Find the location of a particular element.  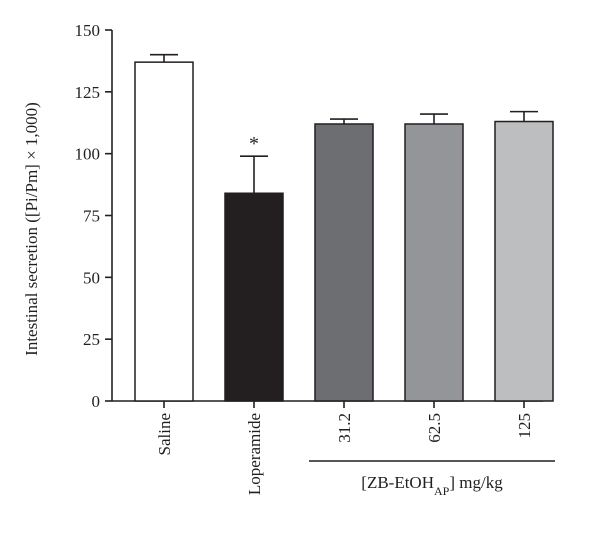

y-tick-label: 75 is located at coordinates (91, 216).